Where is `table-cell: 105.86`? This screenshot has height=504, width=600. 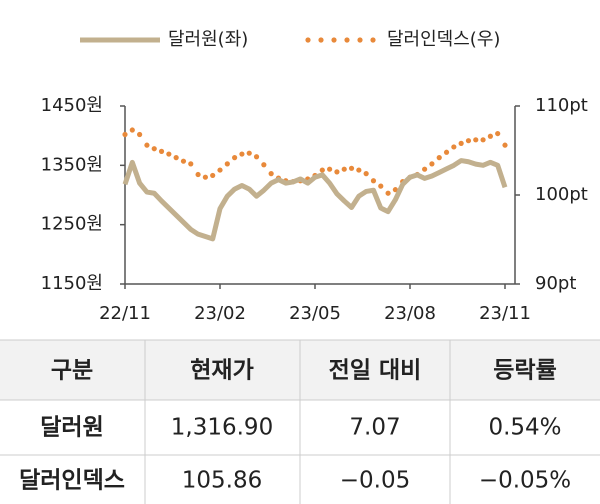 table-cell: 105.86 is located at coordinates (222, 481).